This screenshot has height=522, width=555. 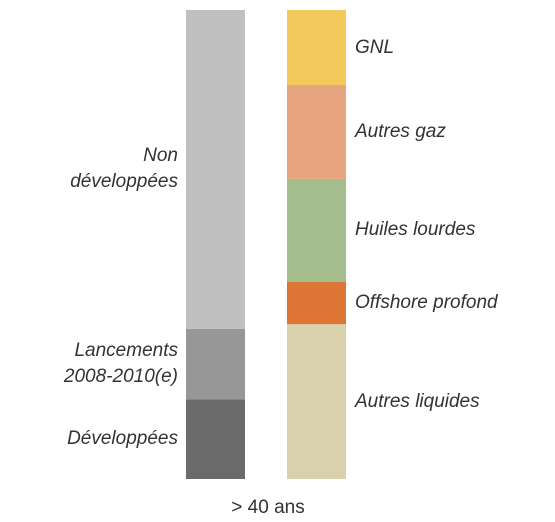 I want to click on segment-label: Non développées, so click(x=124, y=169).